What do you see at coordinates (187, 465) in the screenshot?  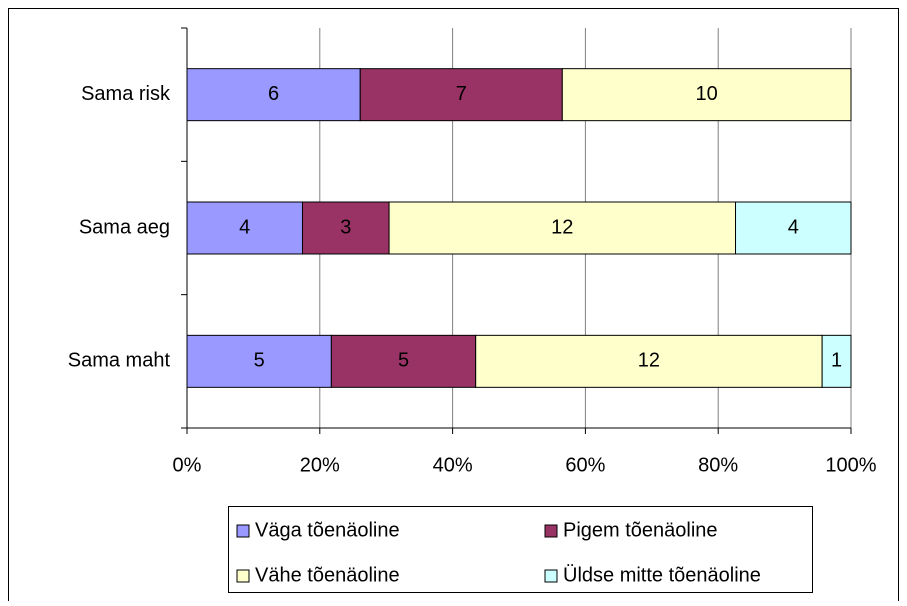 I see `x-tick-label: 0%` at bounding box center [187, 465].